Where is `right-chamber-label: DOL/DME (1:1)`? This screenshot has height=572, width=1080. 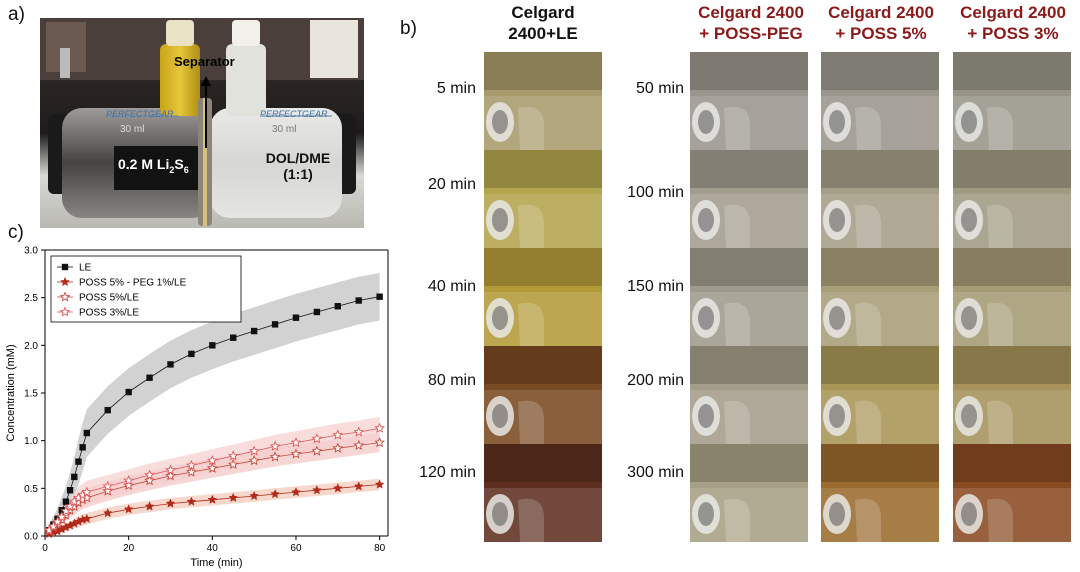 right-chamber-label: DOL/DME (1:1) is located at coordinates (298, 166).